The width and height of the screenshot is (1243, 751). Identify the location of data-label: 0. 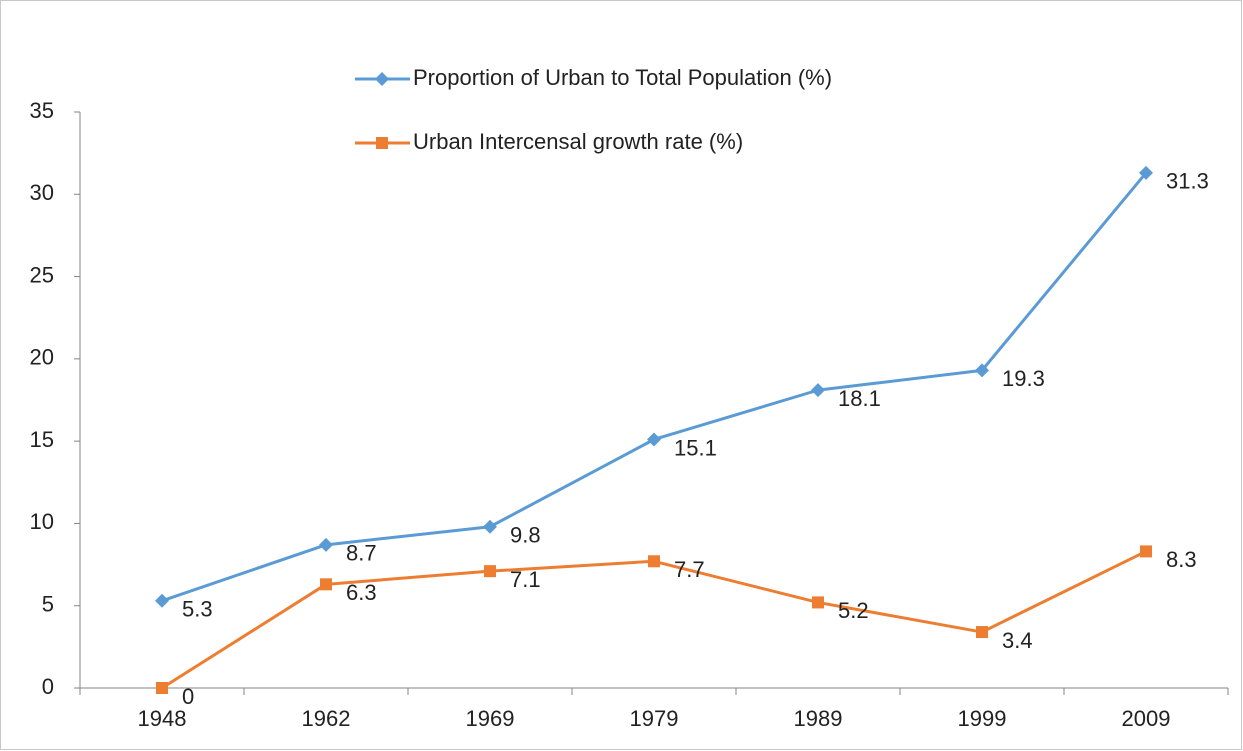
(188, 696).